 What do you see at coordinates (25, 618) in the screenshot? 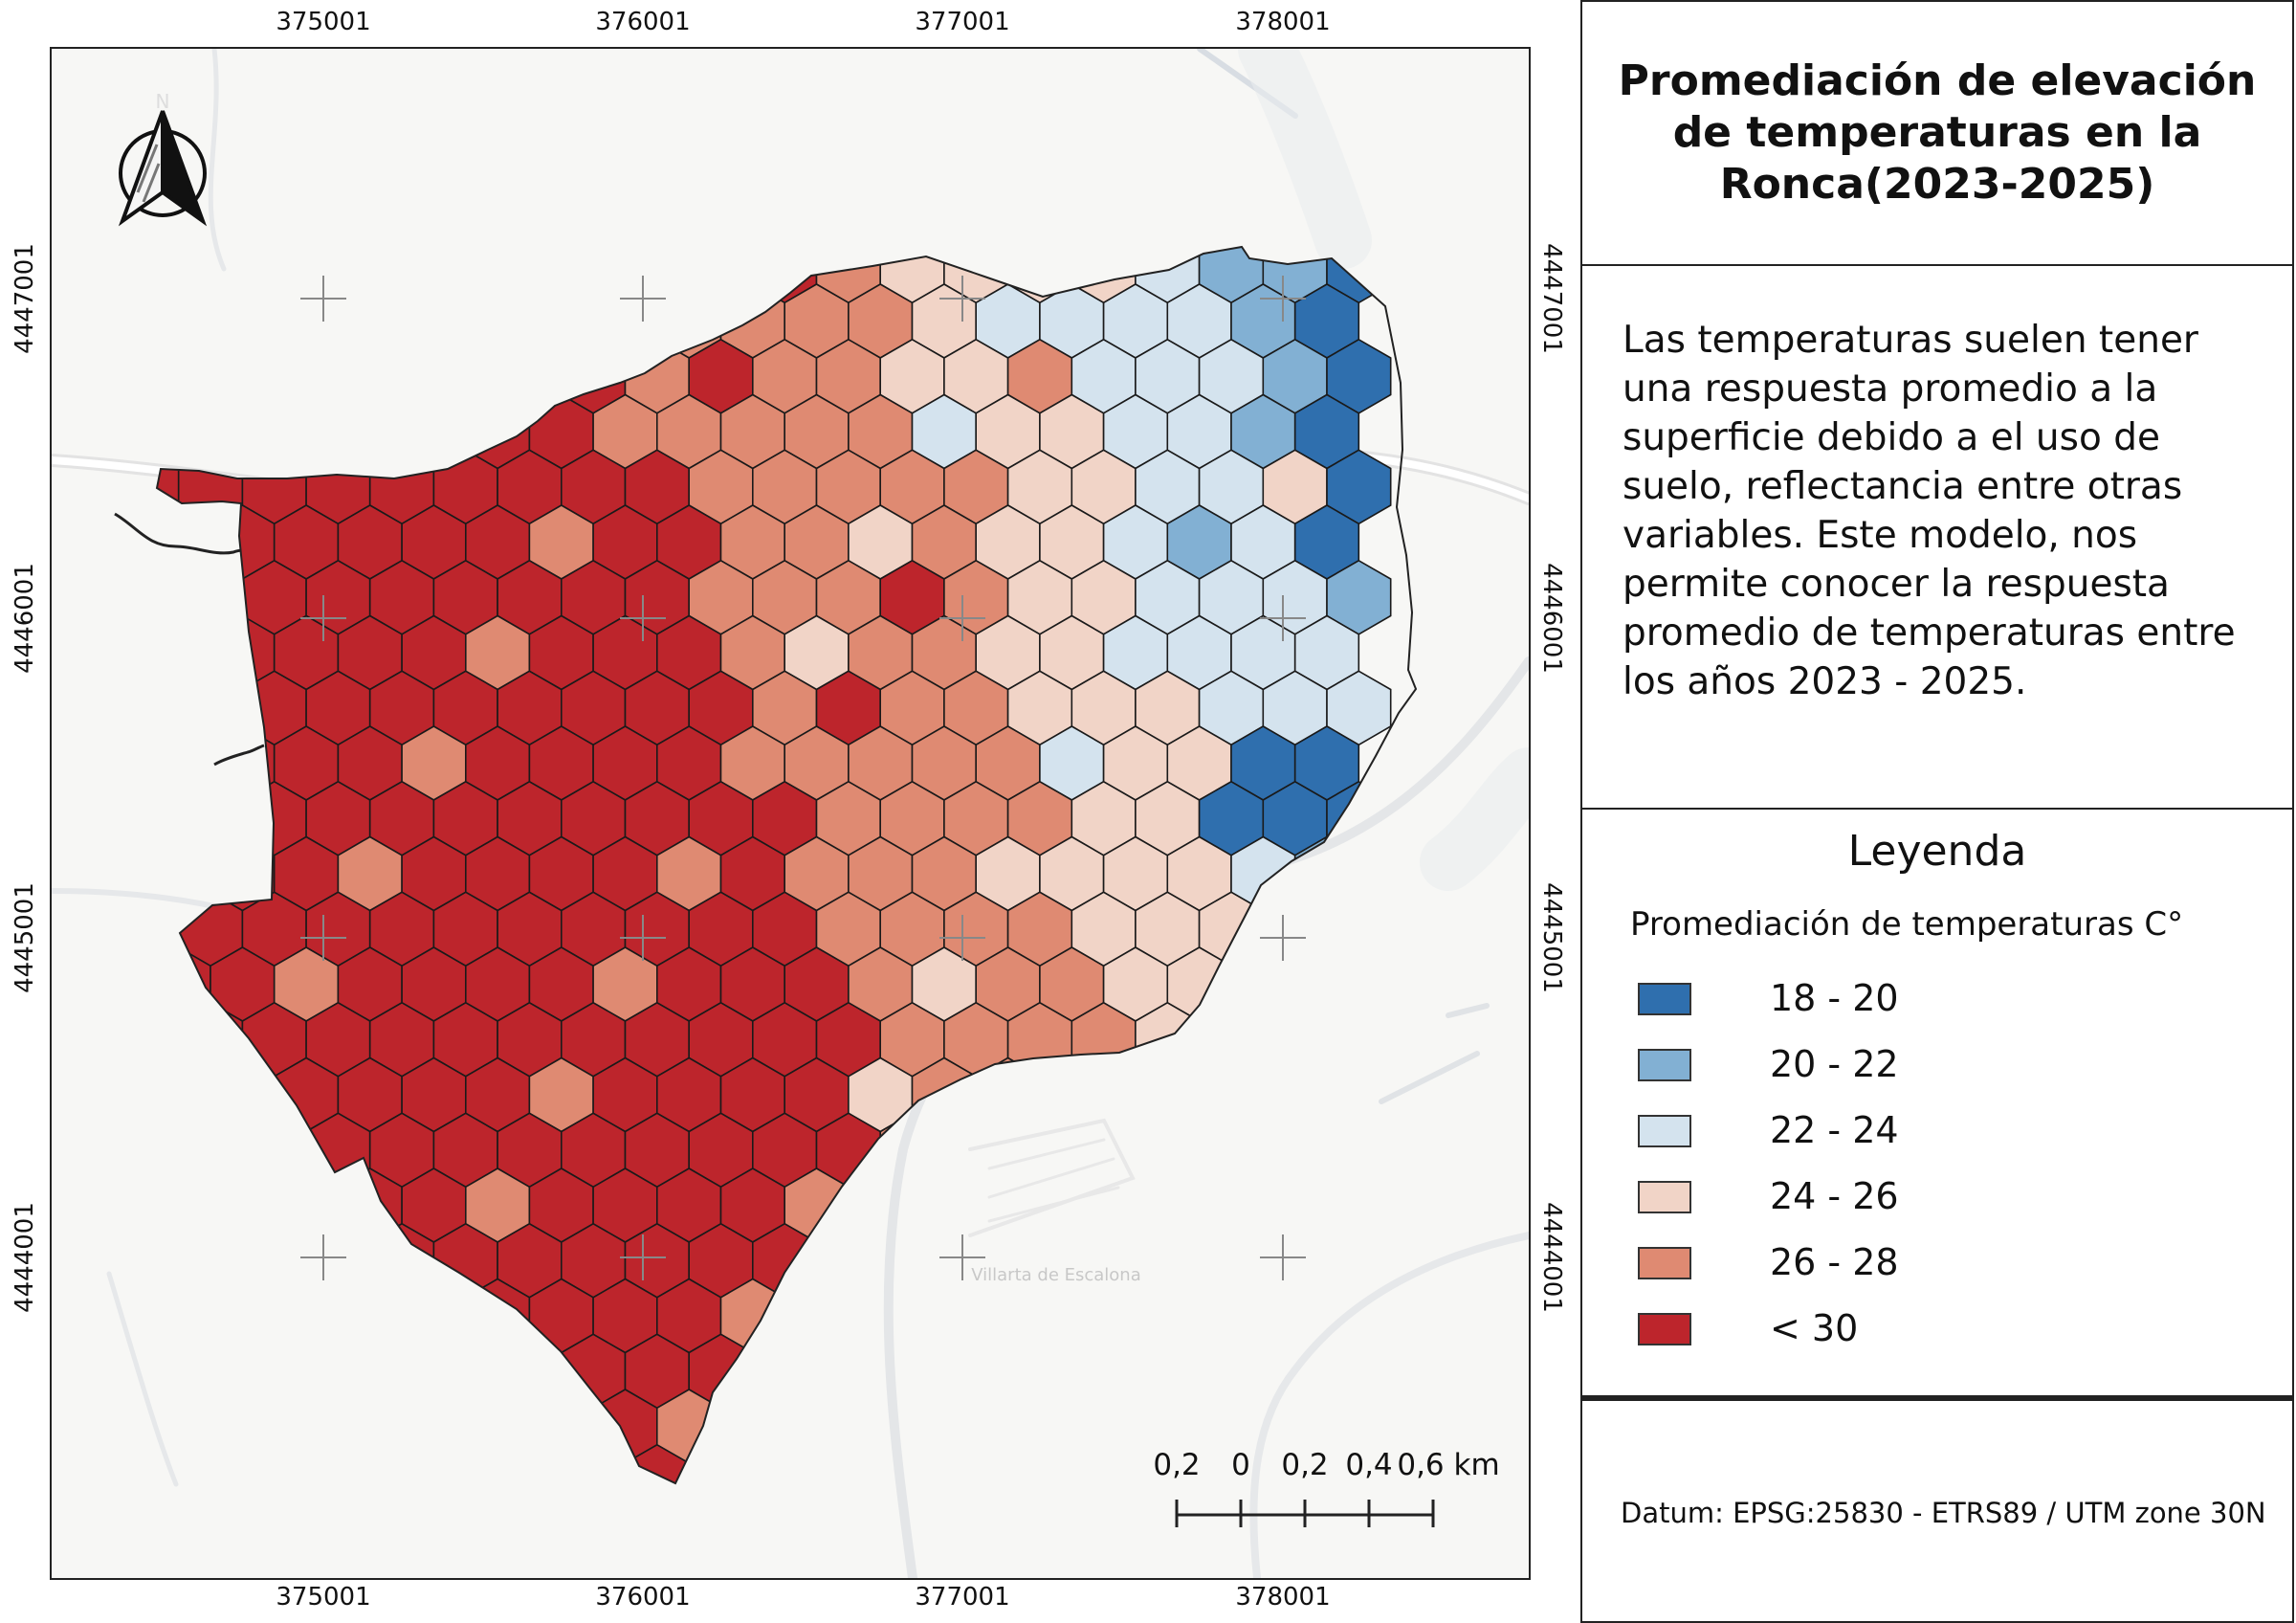
I see `y-tick-left-2: 4446001` at bounding box center [25, 618].